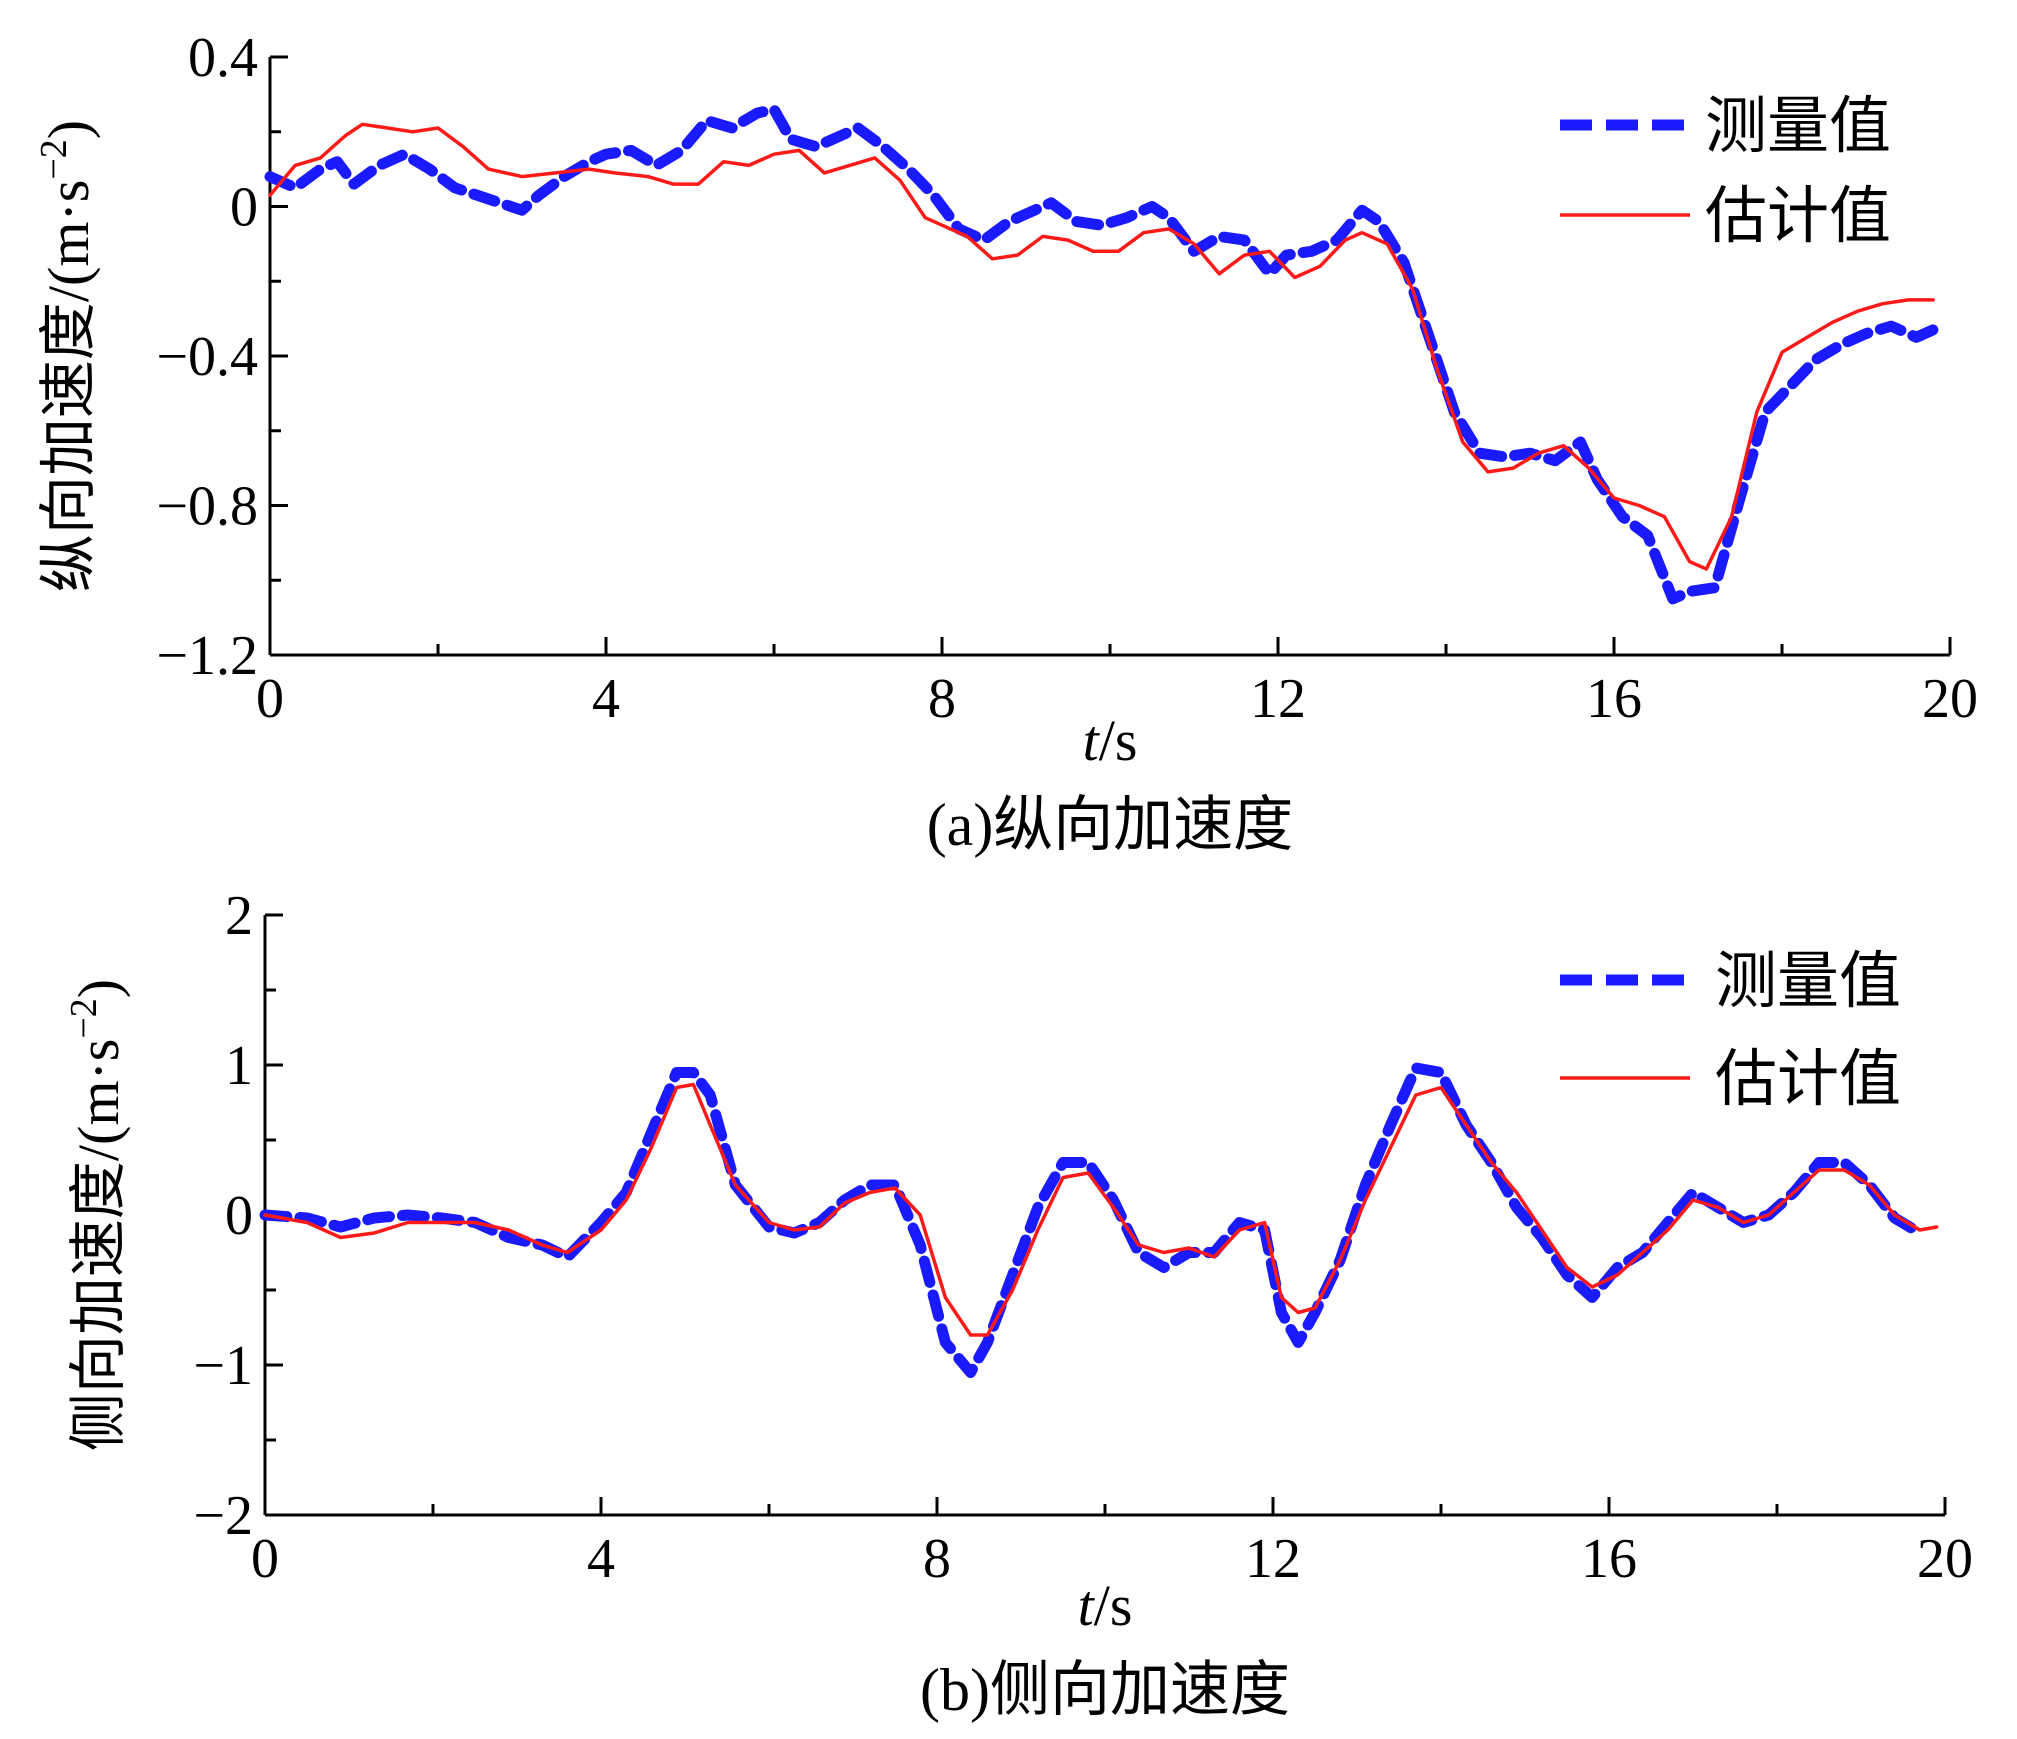  Describe the element at coordinates (239, 916) in the screenshot. I see `y-tick-label: 2` at that location.